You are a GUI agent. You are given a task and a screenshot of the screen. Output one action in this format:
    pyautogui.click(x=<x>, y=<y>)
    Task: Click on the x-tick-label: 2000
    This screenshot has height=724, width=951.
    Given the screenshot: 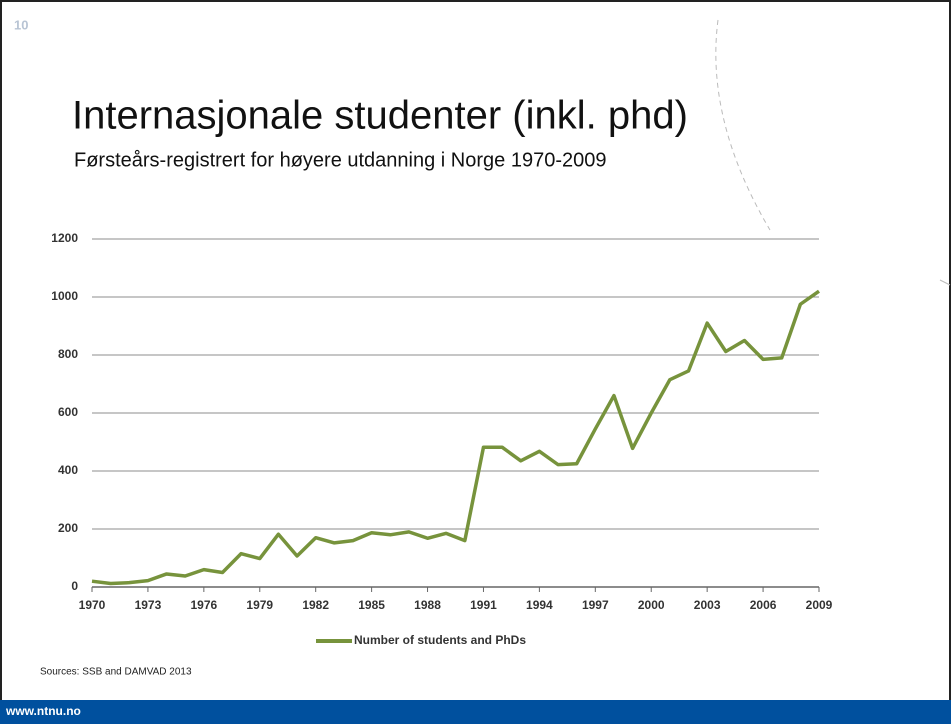 What is the action you would take?
    pyautogui.click(x=651, y=605)
    